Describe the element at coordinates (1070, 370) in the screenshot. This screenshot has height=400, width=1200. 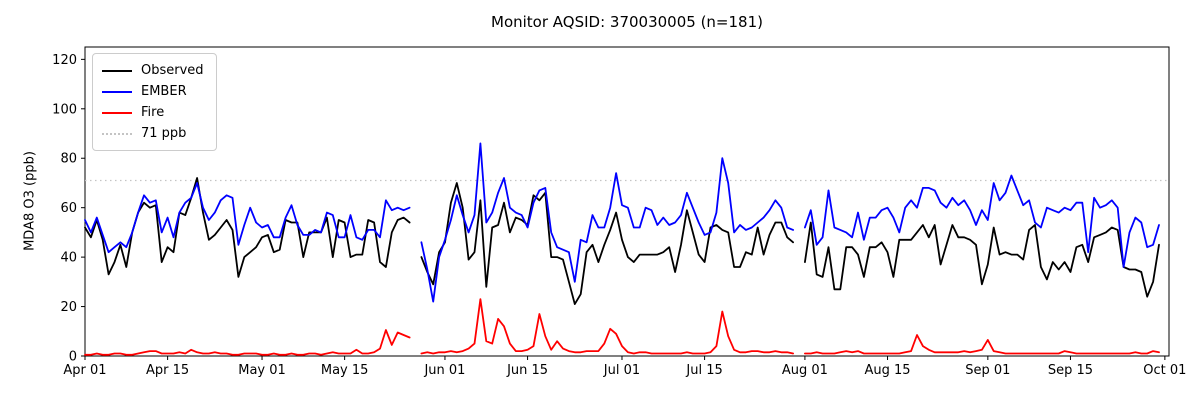
I see `x-tick-label: Sep 15` at that location.